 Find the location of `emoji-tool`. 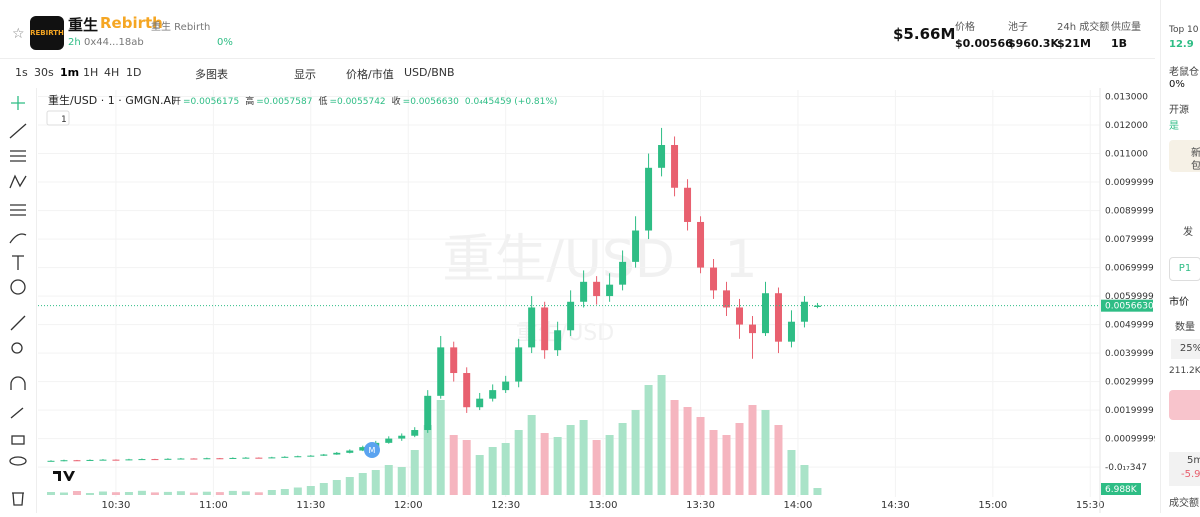

emoji-tool is located at coordinates (18, 287).